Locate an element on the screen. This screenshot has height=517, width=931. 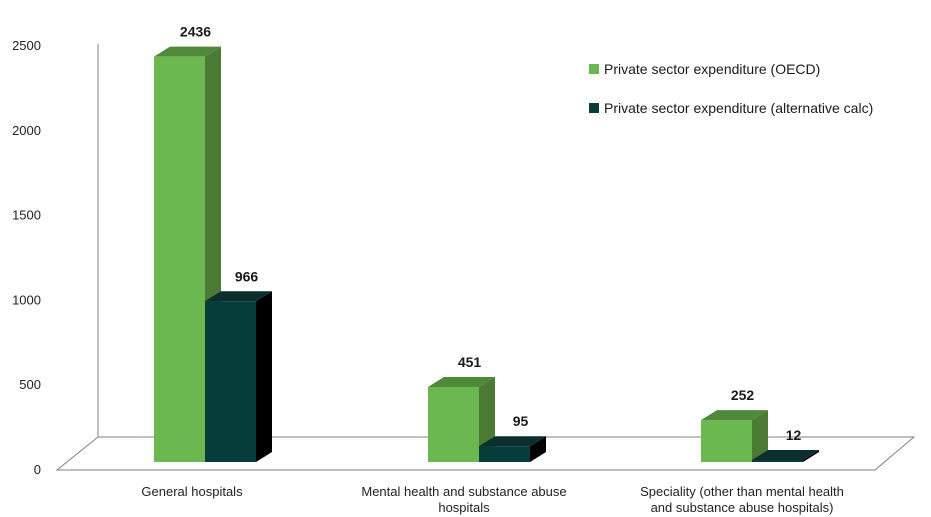
y-tick-label: 2000 is located at coordinates (26, 130).